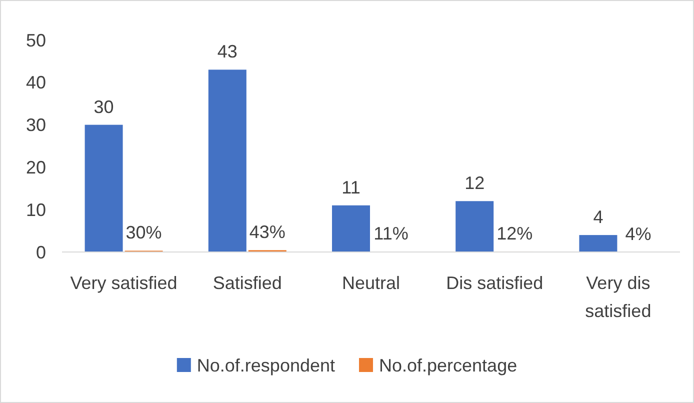  I want to click on y-tick-label: 50, so click(36, 40).